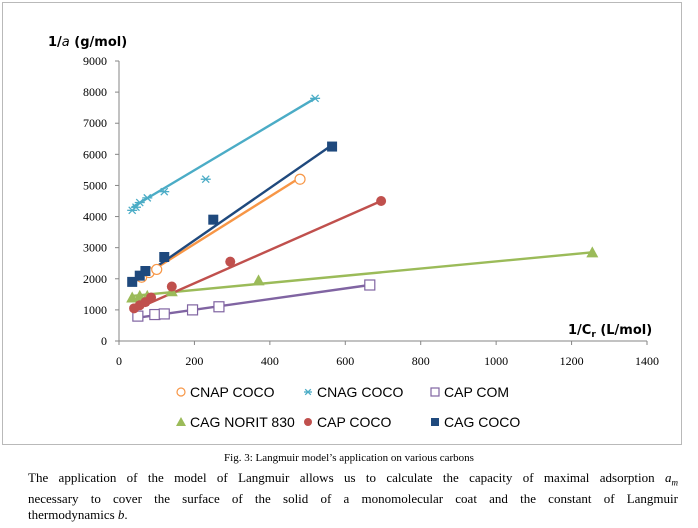  I want to click on body-line-3: thermodynamics b., so click(353, 515).